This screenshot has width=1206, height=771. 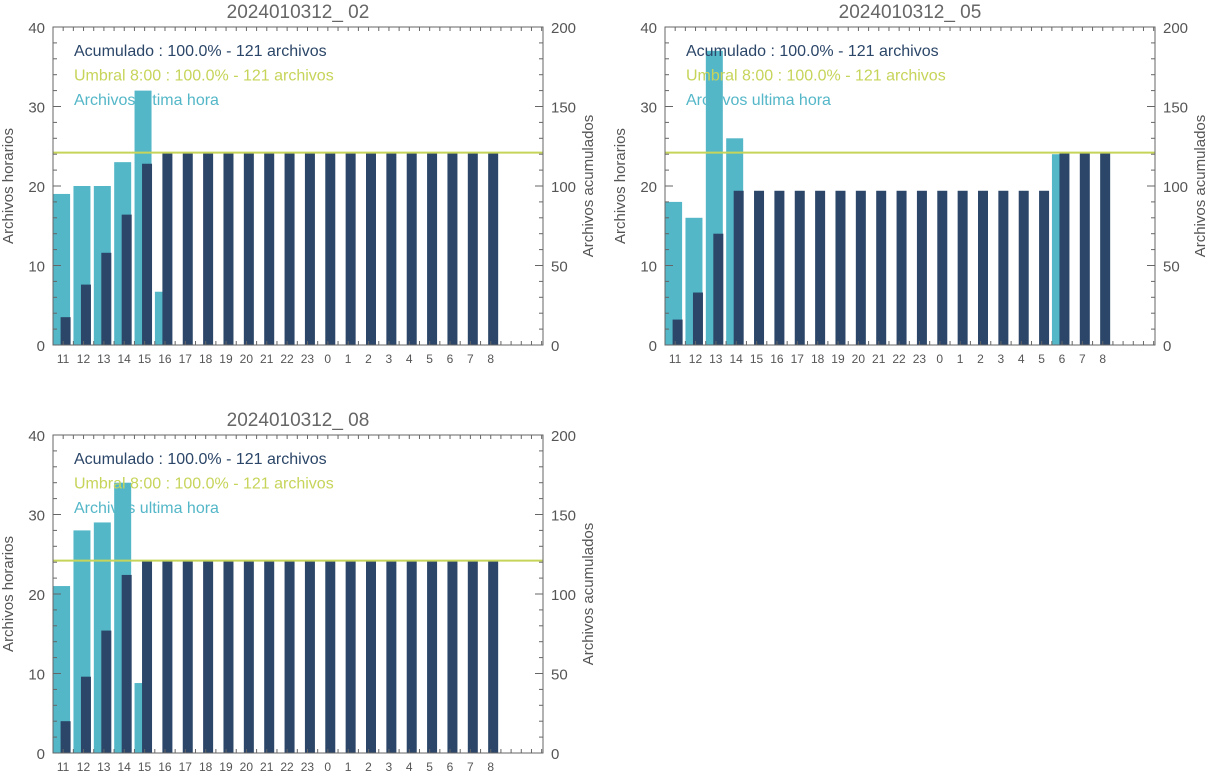 What do you see at coordinates (145, 765) in the screenshot?
I see `x-tick-label: 15` at bounding box center [145, 765].